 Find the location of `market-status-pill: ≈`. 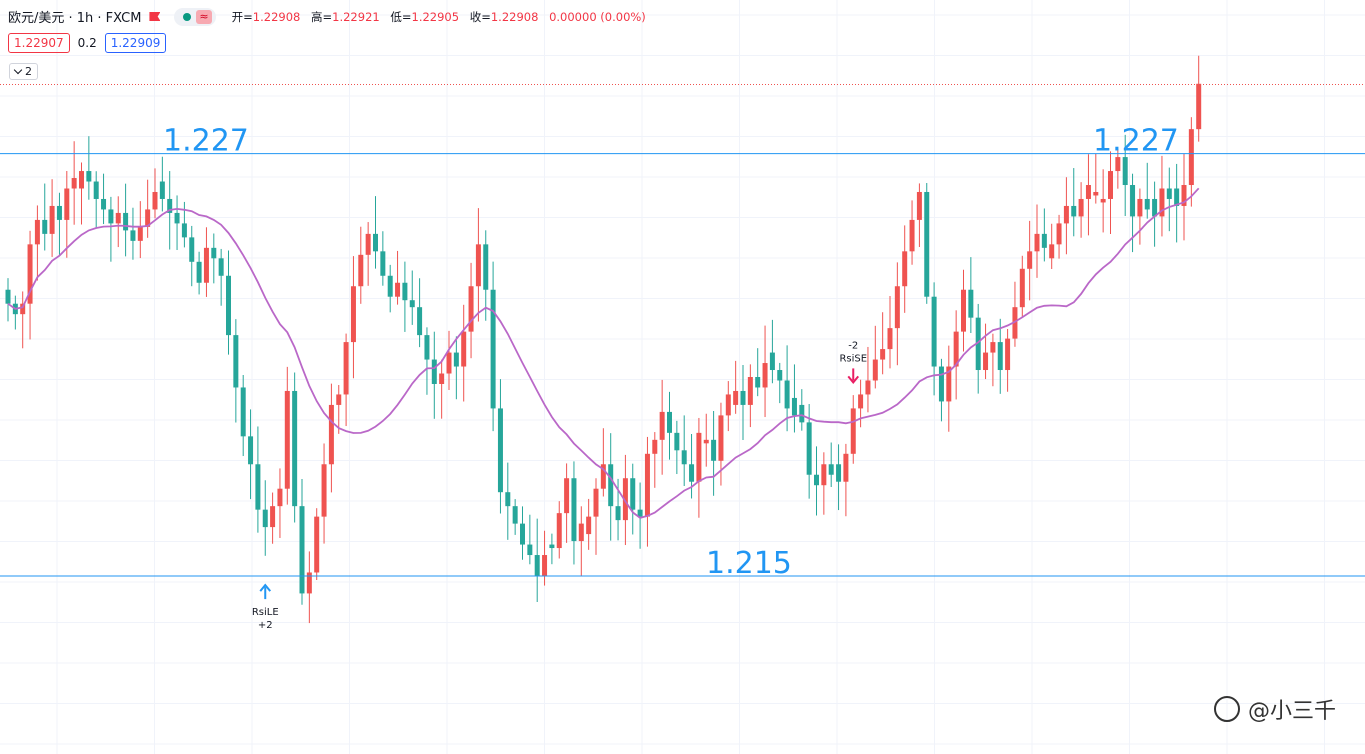

market-status-pill: ≈ is located at coordinates (195, 16).